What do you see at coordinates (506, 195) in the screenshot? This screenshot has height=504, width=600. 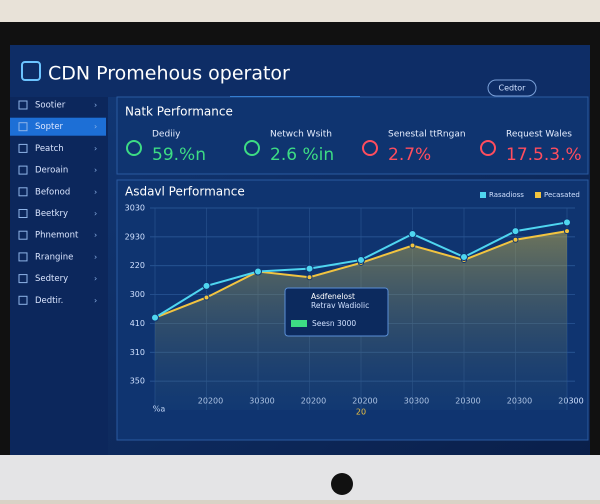 I see `legend-label: Rasadioss` at bounding box center [506, 195].